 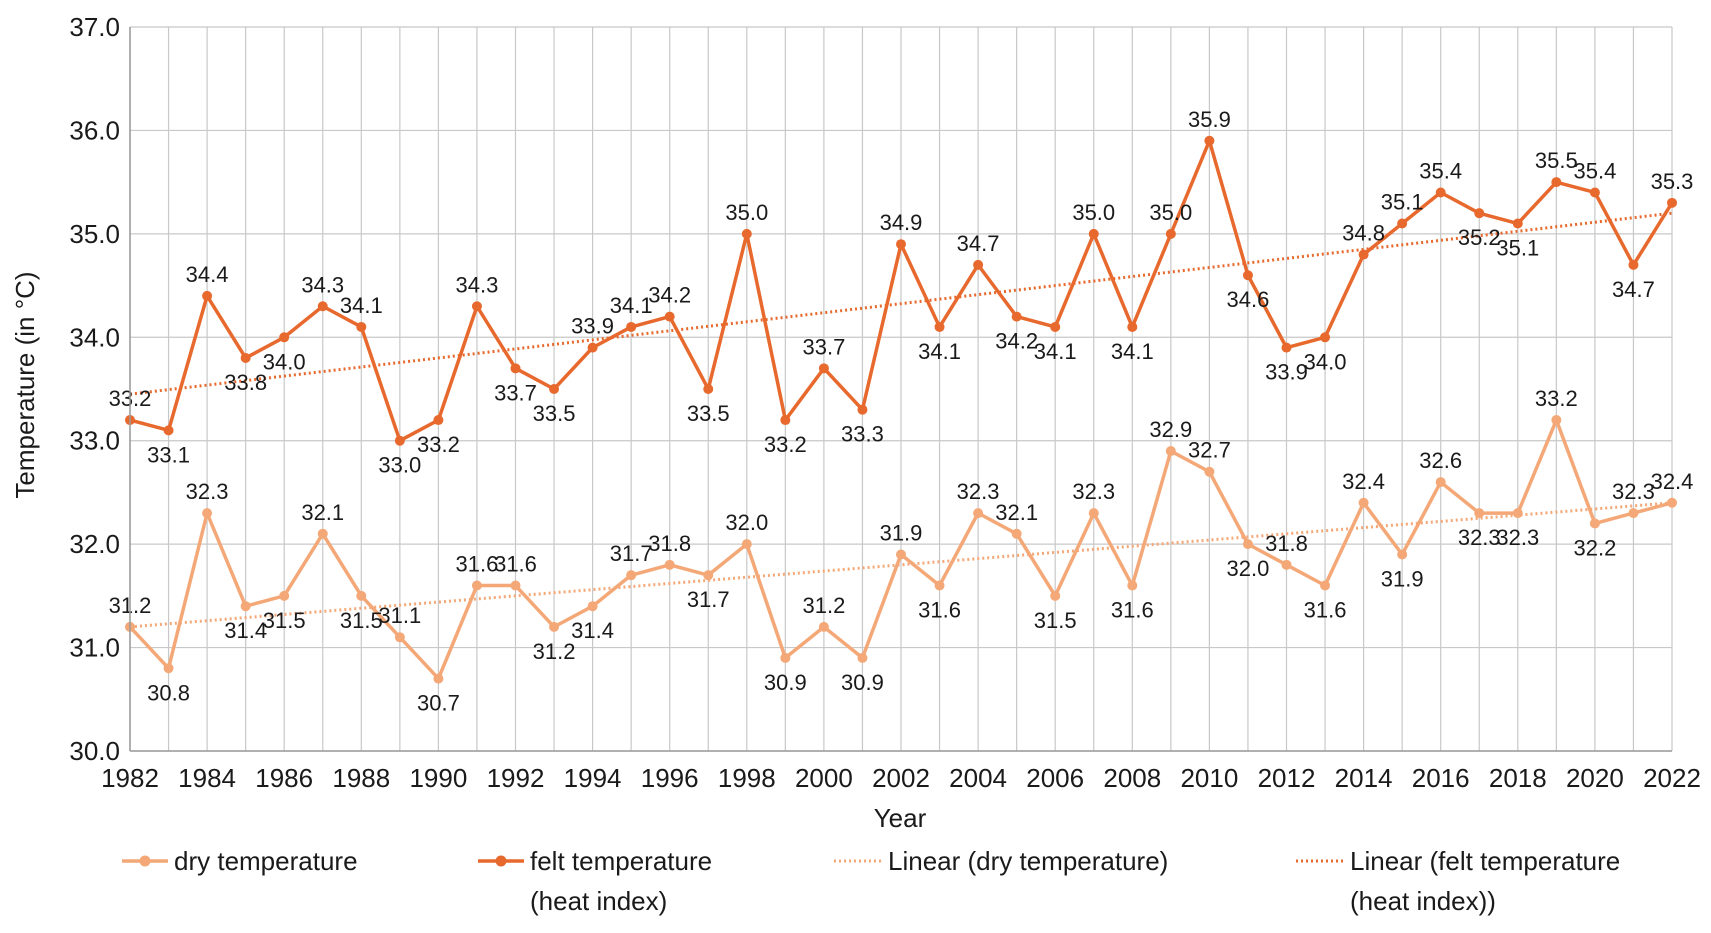 I want to click on data-label-felt-temperature: 35.2, so click(x=1479, y=237).